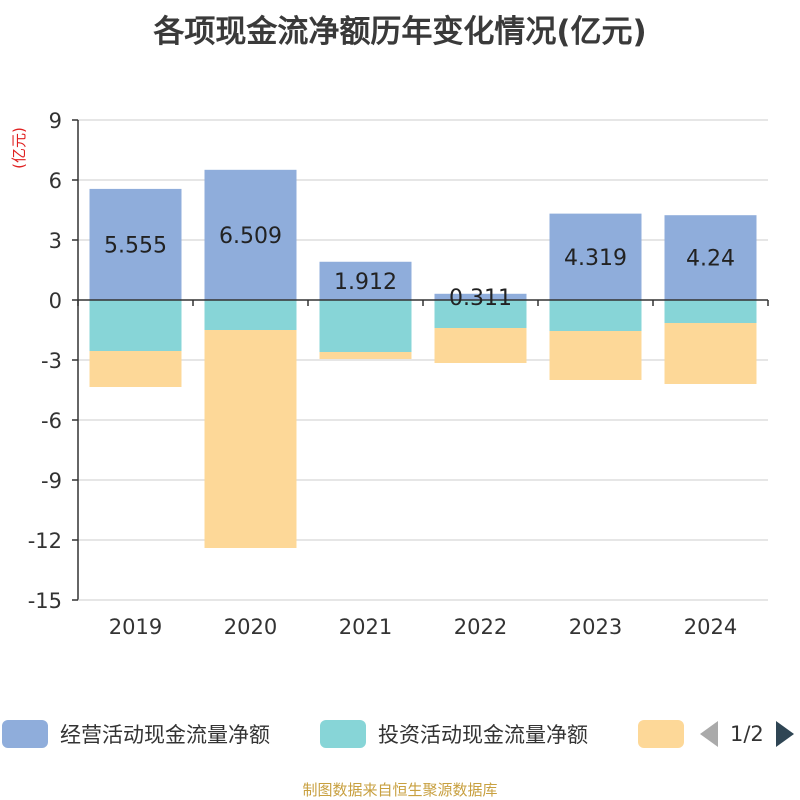 This screenshot has width=800, height=800. What do you see at coordinates (19, 148) in the screenshot?
I see `y-axis-label: (亿元)` at bounding box center [19, 148].